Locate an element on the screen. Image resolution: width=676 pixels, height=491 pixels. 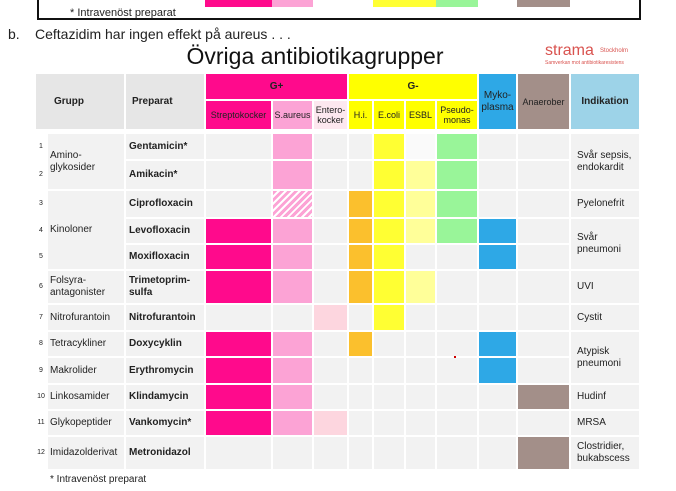
indication-cell: Hudinf is located at coordinates (605, 397).